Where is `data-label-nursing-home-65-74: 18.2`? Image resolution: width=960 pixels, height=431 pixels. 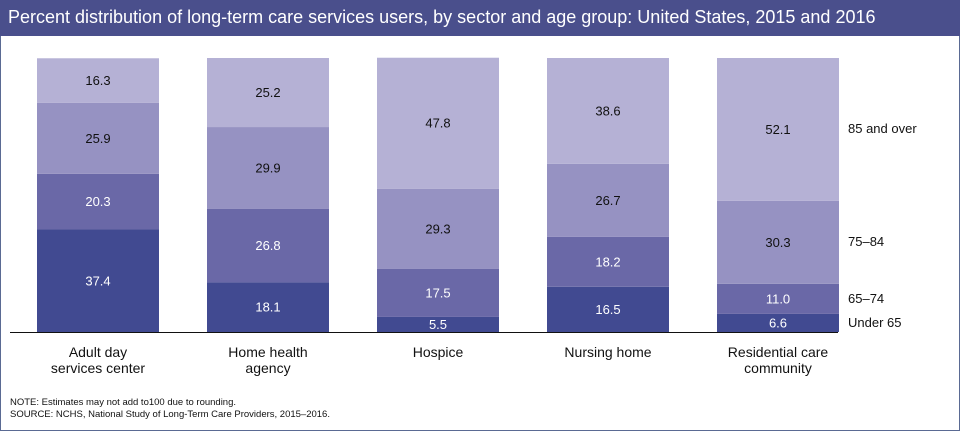 data-label-nursing-home-65-74: 18.2 is located at coordinates (607, 261).